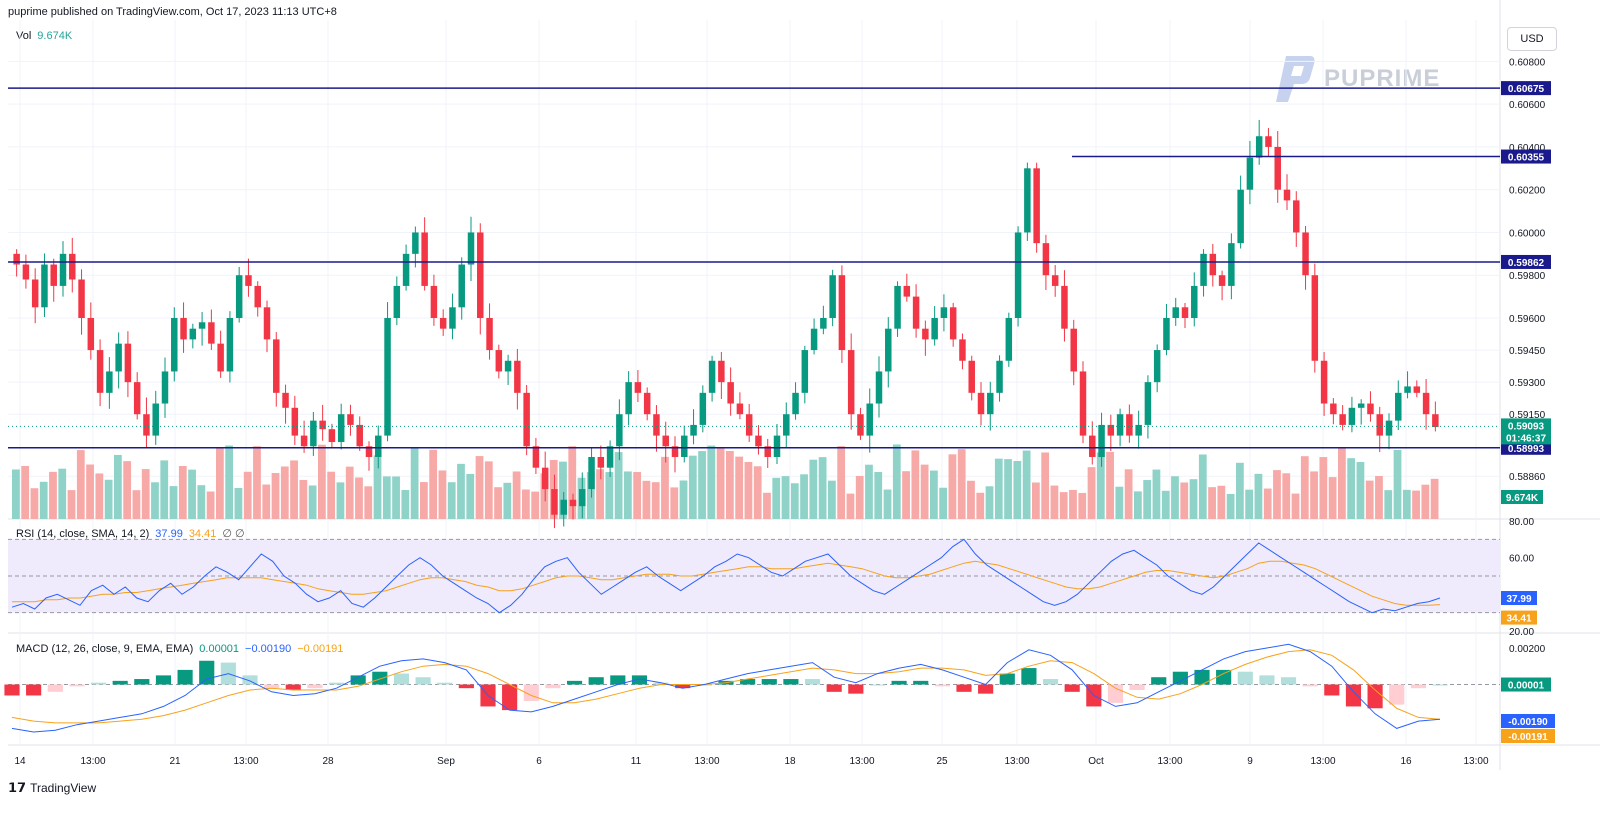 Image resolution: width=1600 pixels, height=819 pixels. Describe the element at coordinates (83, 534) in the screenshot. I see `rsi-legend-label: RSI (14, close, SMA, 14, 2)` at that location.